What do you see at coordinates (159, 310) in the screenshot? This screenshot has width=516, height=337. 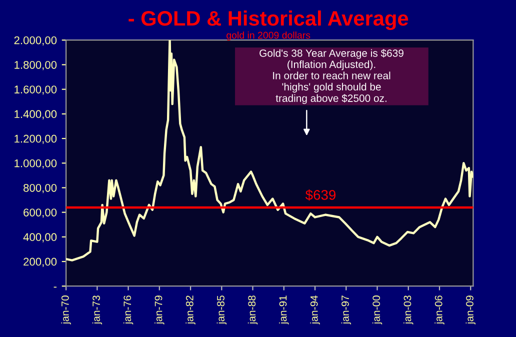 I see `x-tick-label: jan-79` at bounding box center [159, 310].